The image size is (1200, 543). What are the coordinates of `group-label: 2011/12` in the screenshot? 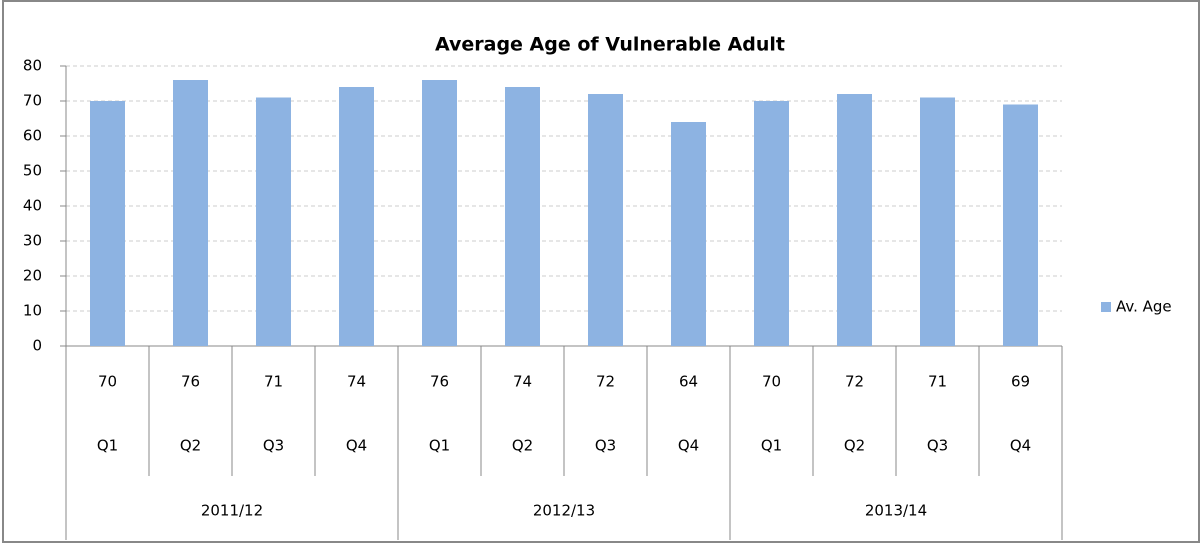 It's located at (232, 511).